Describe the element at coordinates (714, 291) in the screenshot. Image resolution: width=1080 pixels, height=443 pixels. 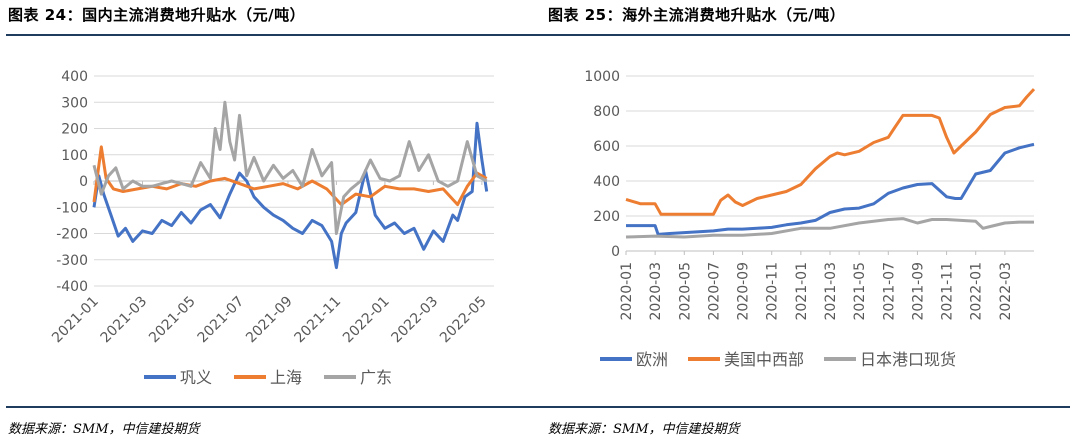
I see `right-xtick-label: 2020-07` at that location.